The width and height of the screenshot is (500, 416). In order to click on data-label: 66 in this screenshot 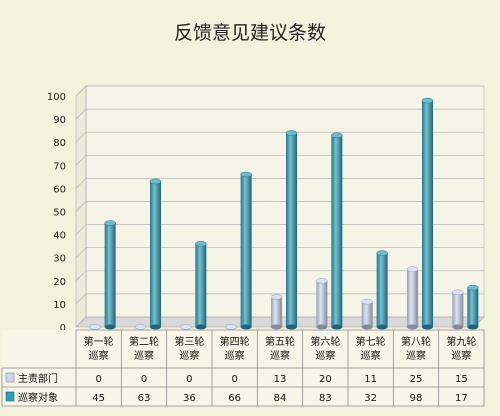, I will do `click(234, 398)`.